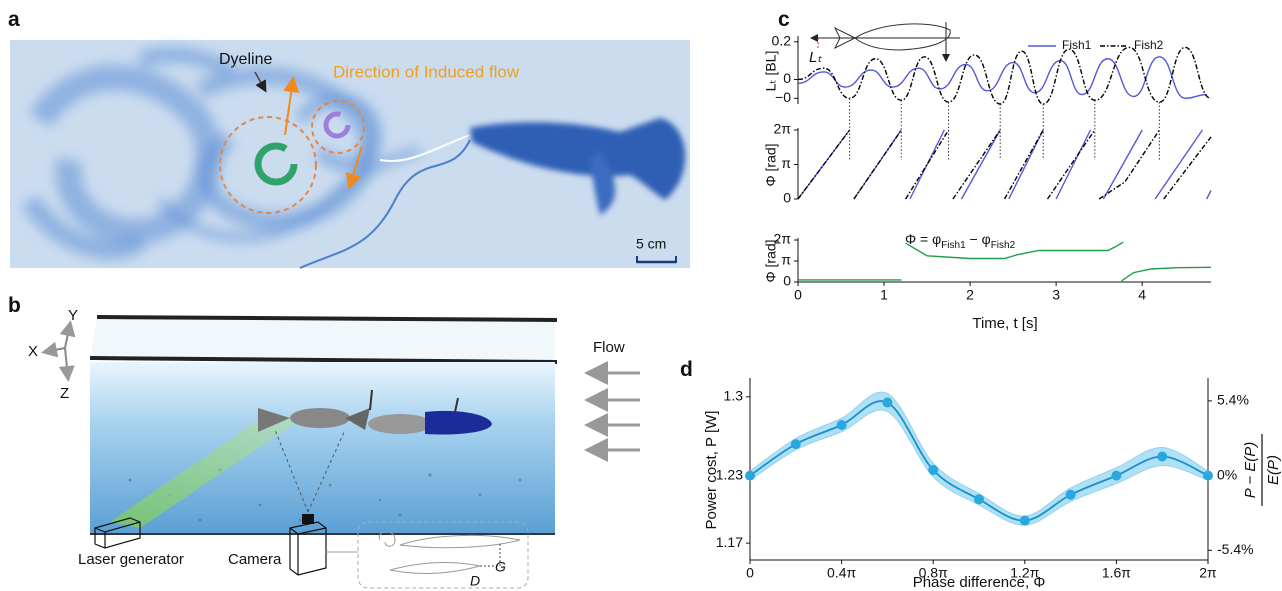  What do you see at coordinates (729, 474) in the screenshot?
I see `y-tick-label: 1.23` at bounding box center [729, 474].